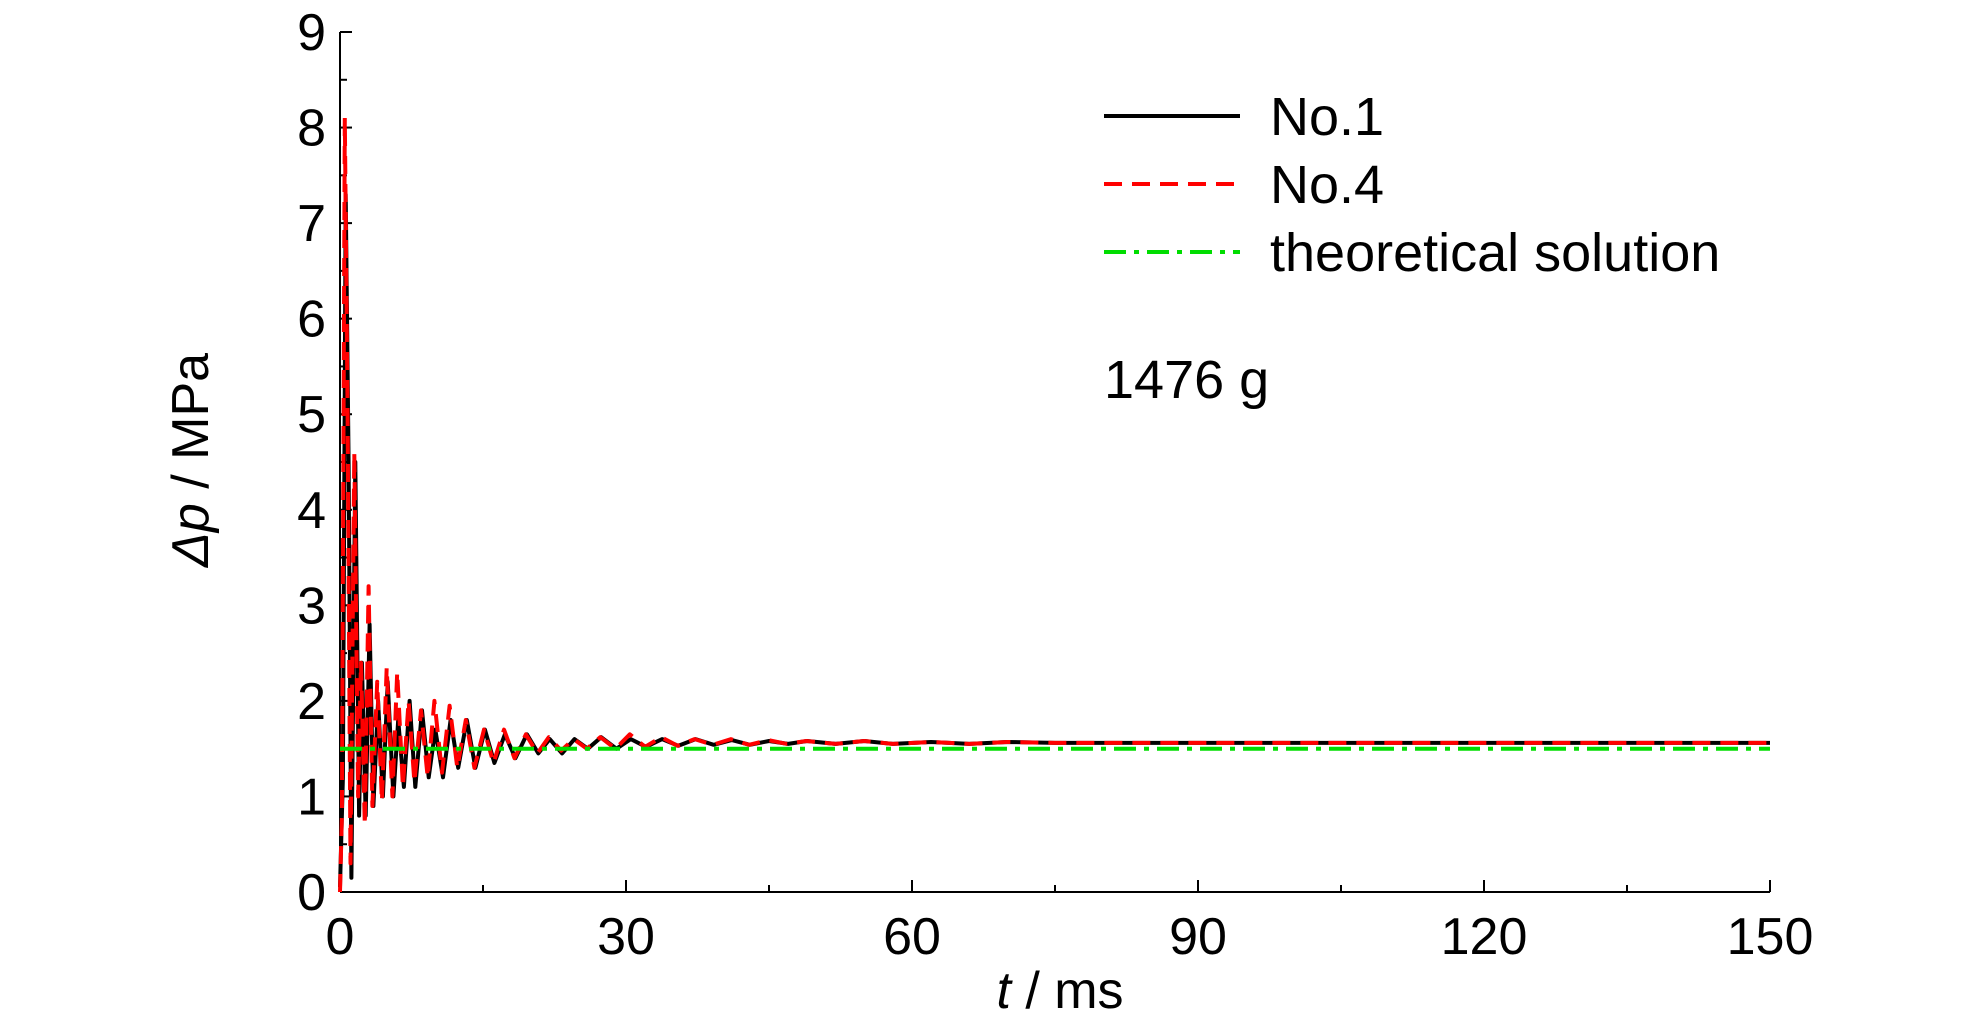 The height and width of the screenshot is (1016, 1984). I want to click on annotation-mass: 1476 g, so click(1186, 380).